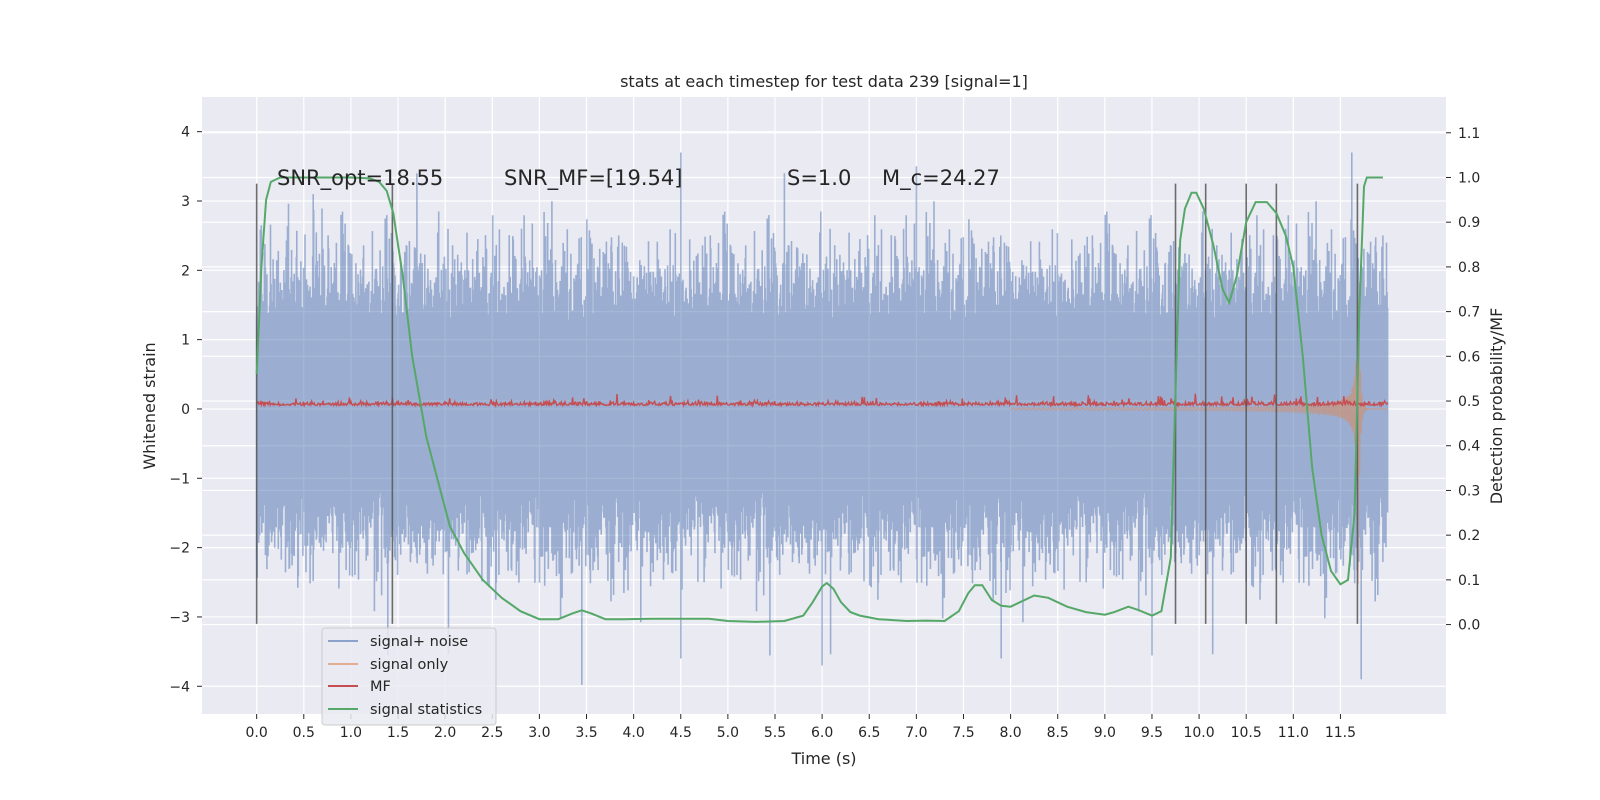 This screenshot has width=1600, height=800. I want to click on y2-tick-label: 1.0, so click(1469, 178).